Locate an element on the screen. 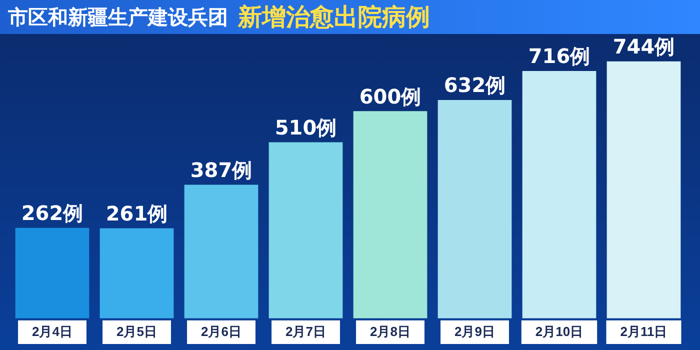  data-label: 716例 is located at coordinates (559, 56).